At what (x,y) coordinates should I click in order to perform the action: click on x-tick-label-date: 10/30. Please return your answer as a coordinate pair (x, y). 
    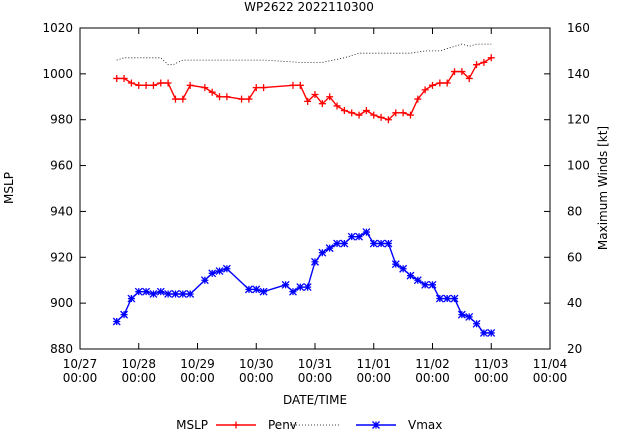
    Looking at the image, I should click on (256, 364).